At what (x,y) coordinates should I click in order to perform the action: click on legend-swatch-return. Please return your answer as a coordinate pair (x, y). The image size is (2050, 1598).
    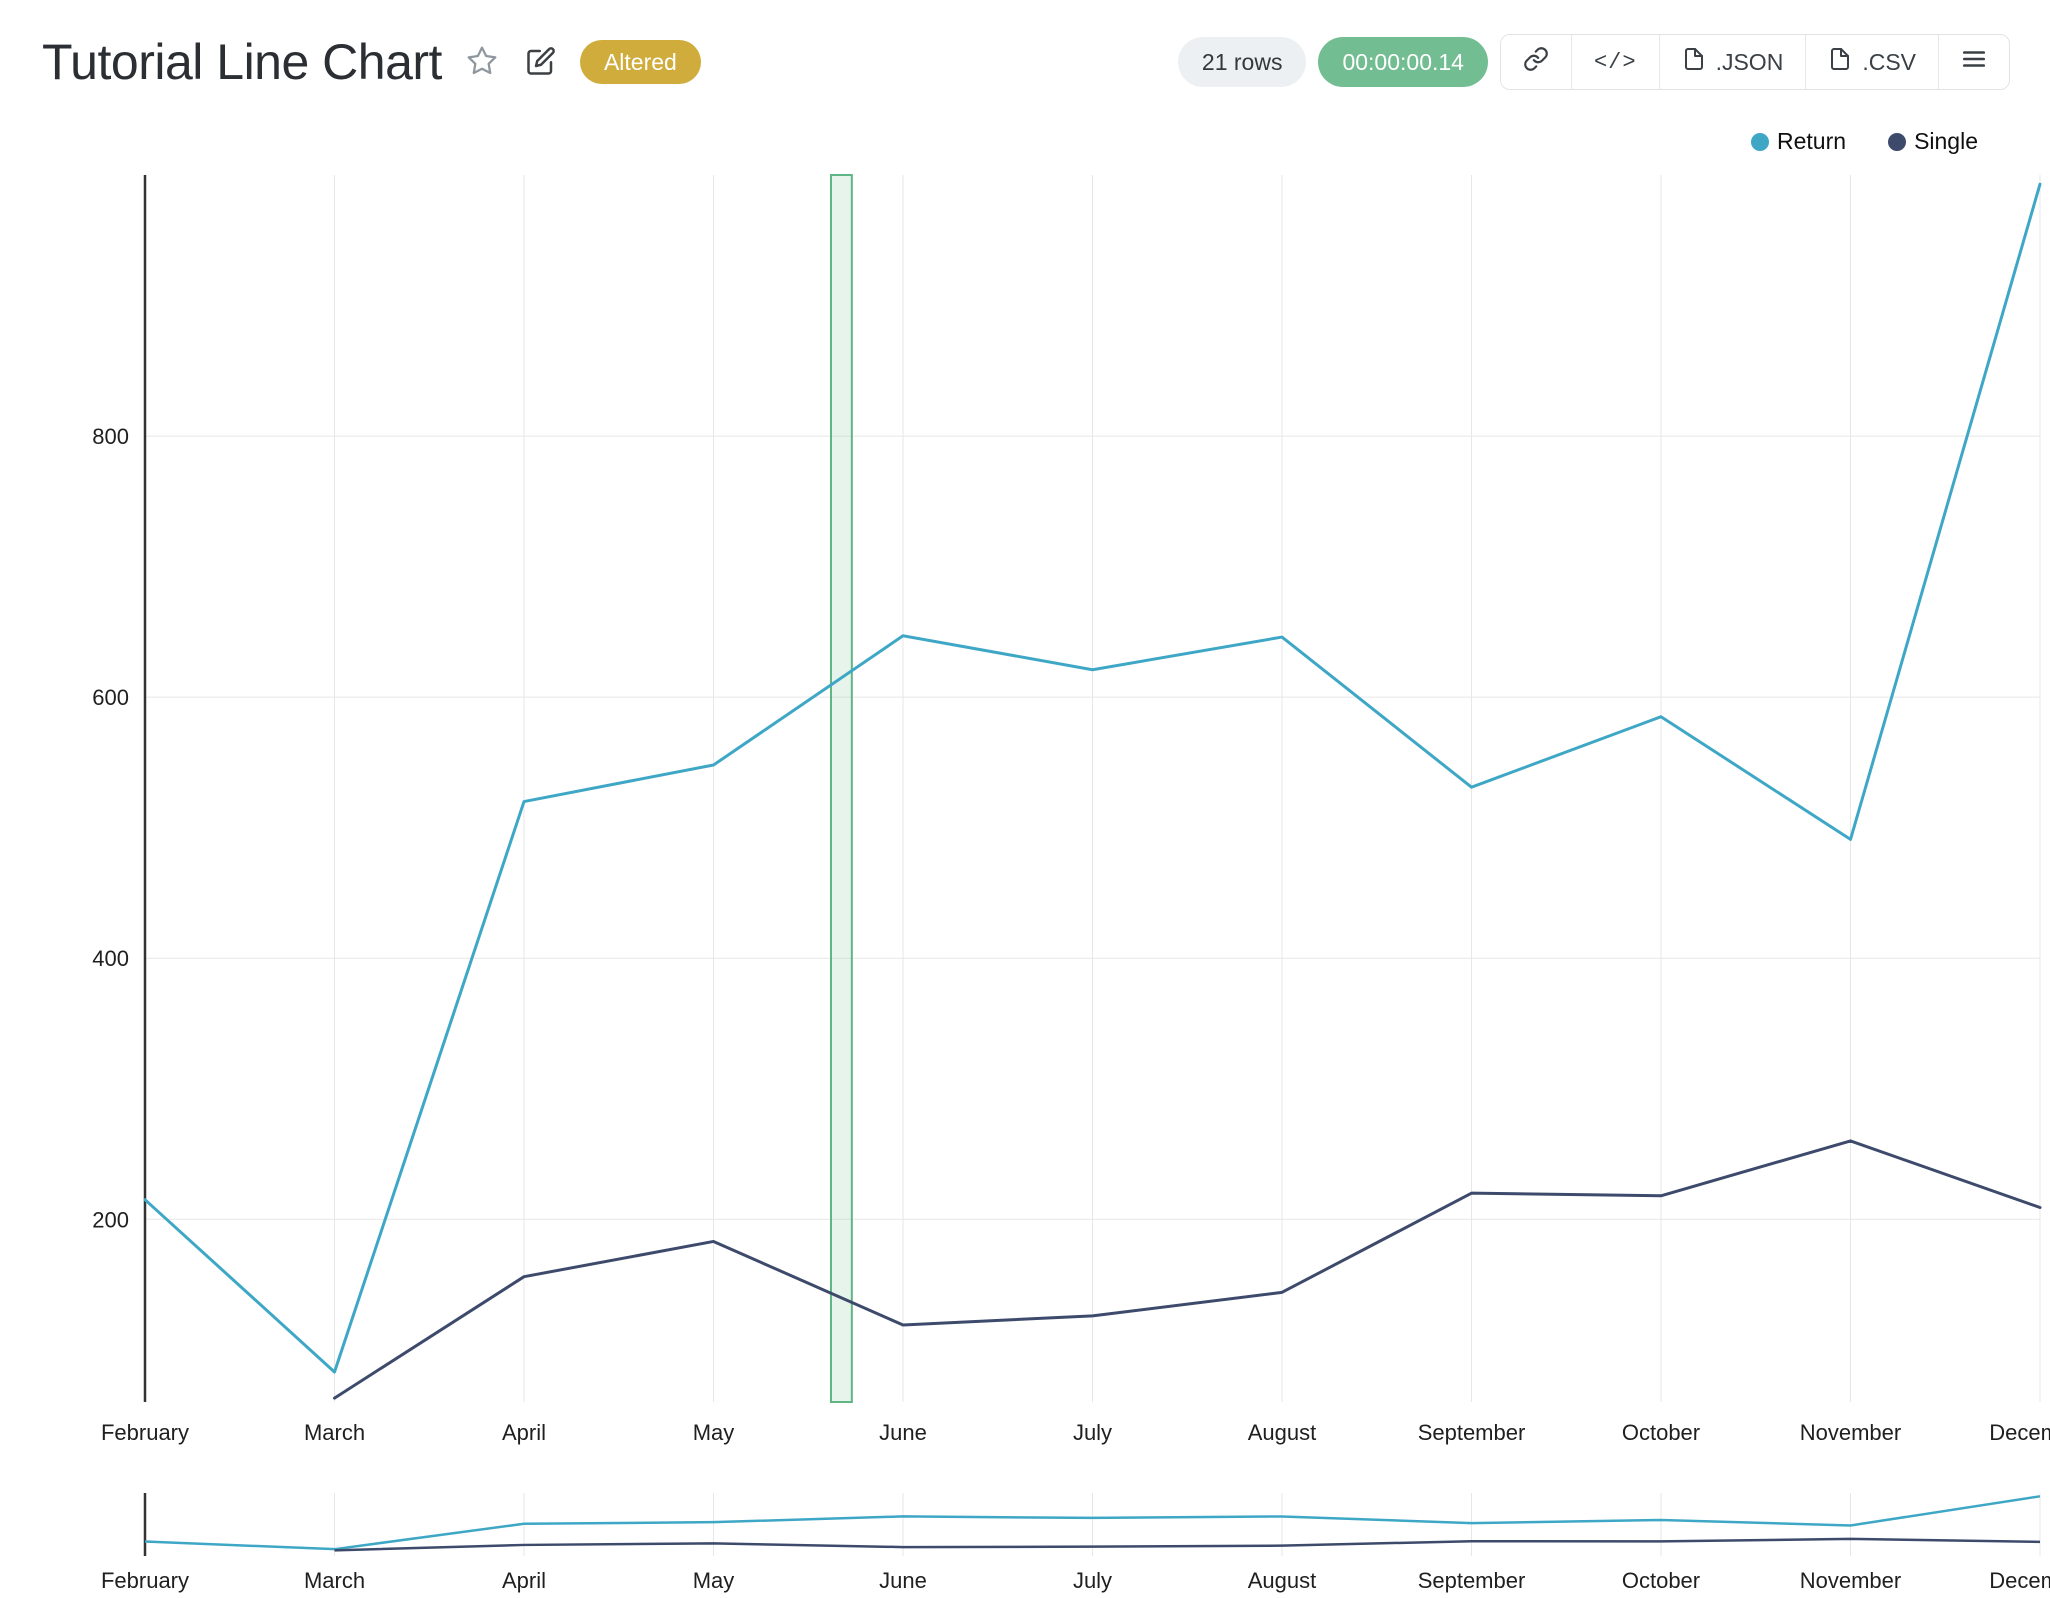
    Looking at the image, I should click on (1760, 141).